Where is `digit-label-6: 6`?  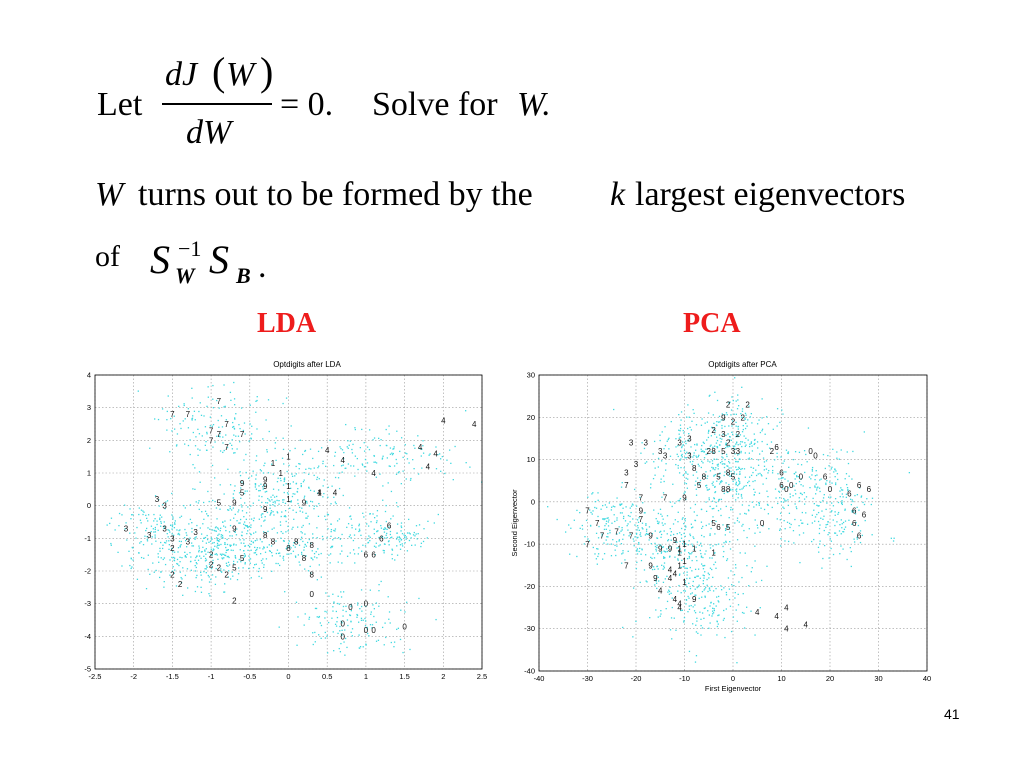
digit-label-6: 6 is located at coordinates (859, 485).